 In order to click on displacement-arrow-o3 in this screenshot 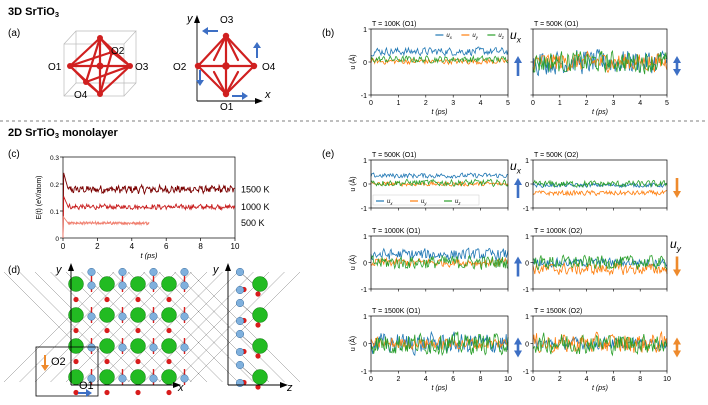, I will do `click(210, 31)`.